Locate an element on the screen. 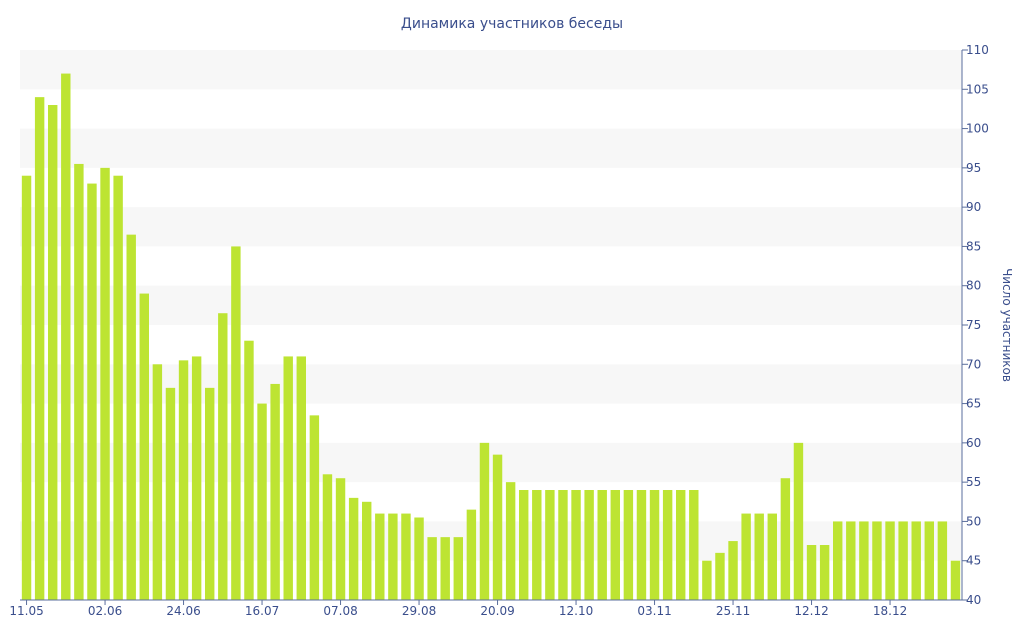 This screenshot has height=640, width=1024. x-tick-label: 20.09 is located at coordinates (497, 611).